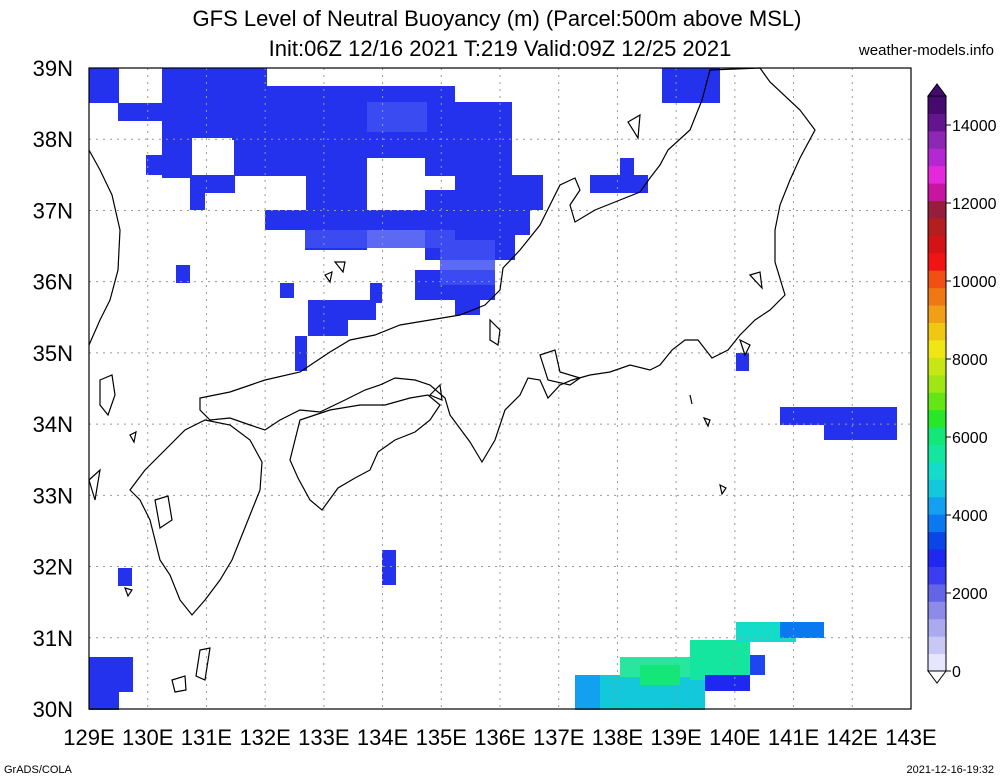 This screenshot has width=1000, height=779. I want to click on colorbar-label: 10000, so click(974, 282).